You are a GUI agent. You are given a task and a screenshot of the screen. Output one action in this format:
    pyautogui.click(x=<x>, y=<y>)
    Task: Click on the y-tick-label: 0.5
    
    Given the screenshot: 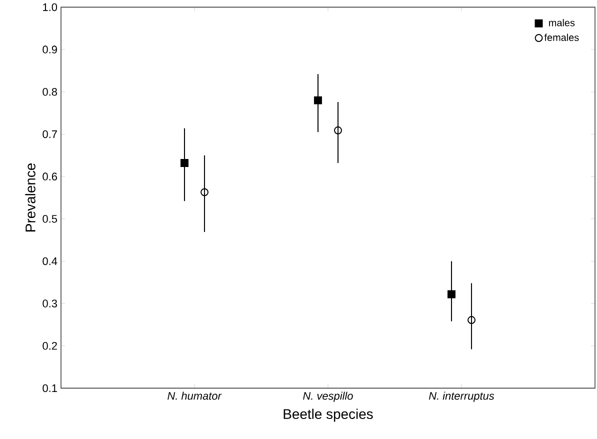 What is the action you would take?
    pyautogui.click(x=50, y=218)
    